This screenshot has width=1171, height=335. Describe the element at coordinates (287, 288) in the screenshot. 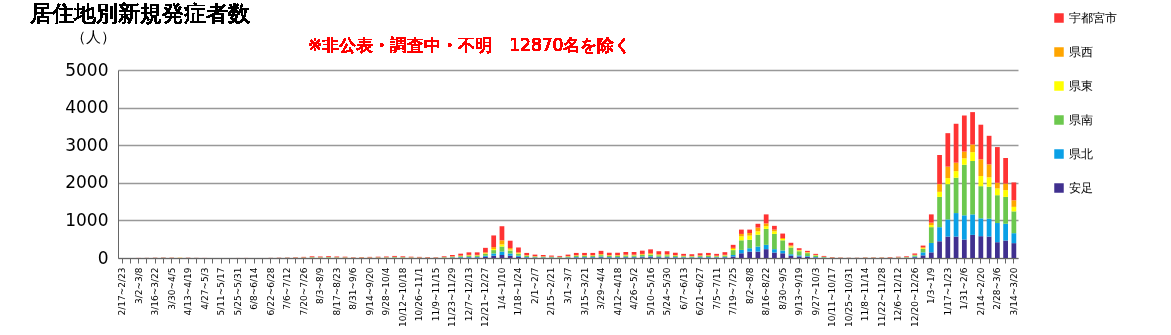

I see `x-tick-label: 7/6~7/12` at that location.